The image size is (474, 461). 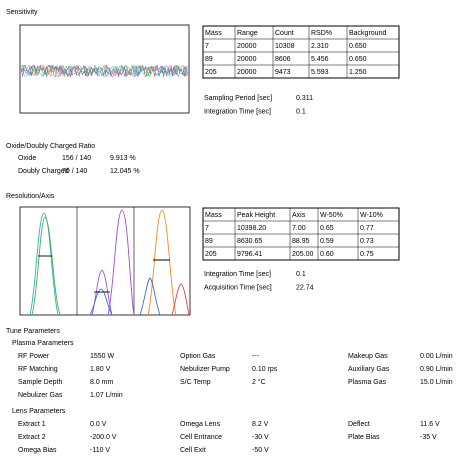 I want to click on param-value: 8.2 V, so click(x=260, y=424).